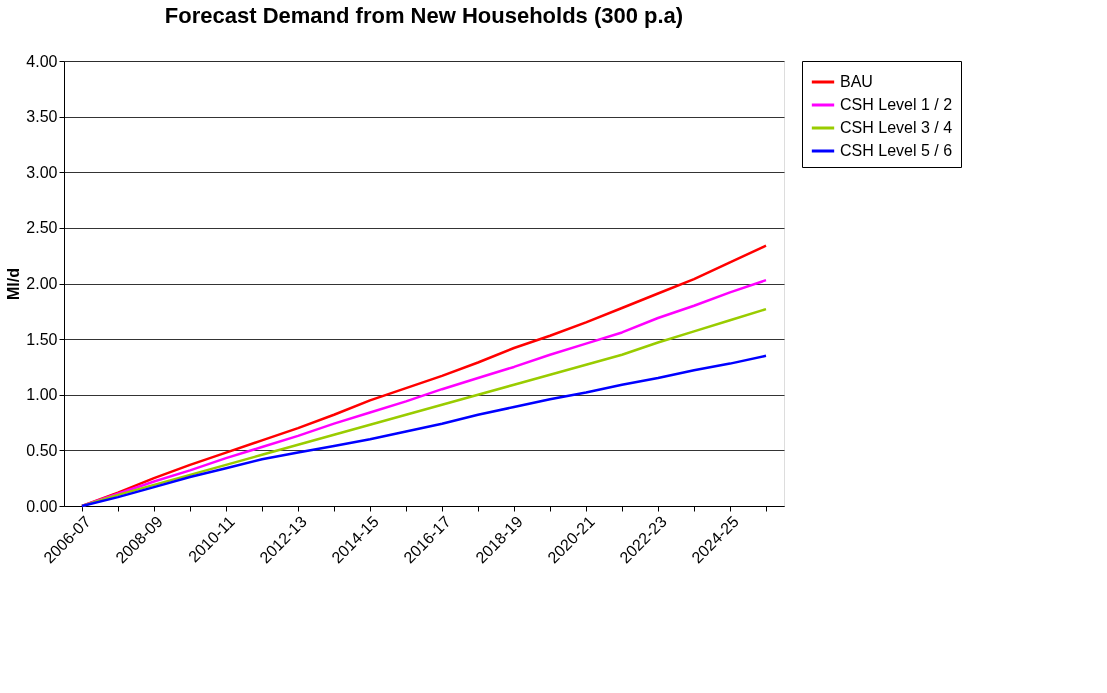  What do you see at coordinates (896, 127) in the screenshot?
I see `legend-label: CSH Level 3 / 4` at bounding box center [896, 127].